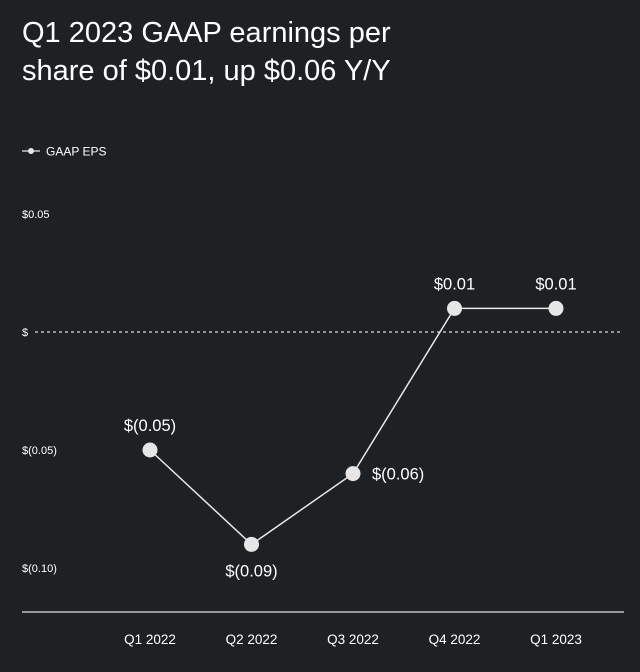 Image resolution: width=640 pixels, height=672 pixels. Describe the element at coordinates (251, 571) in the screenshot. I see `data-label: $(0.09)` at that location.